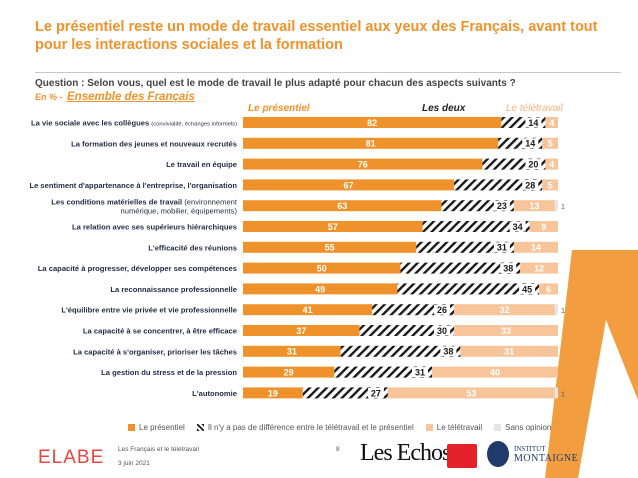 The image size is (638, 478). I want to click on elabe-logo: ELABE, so click(71, 457).